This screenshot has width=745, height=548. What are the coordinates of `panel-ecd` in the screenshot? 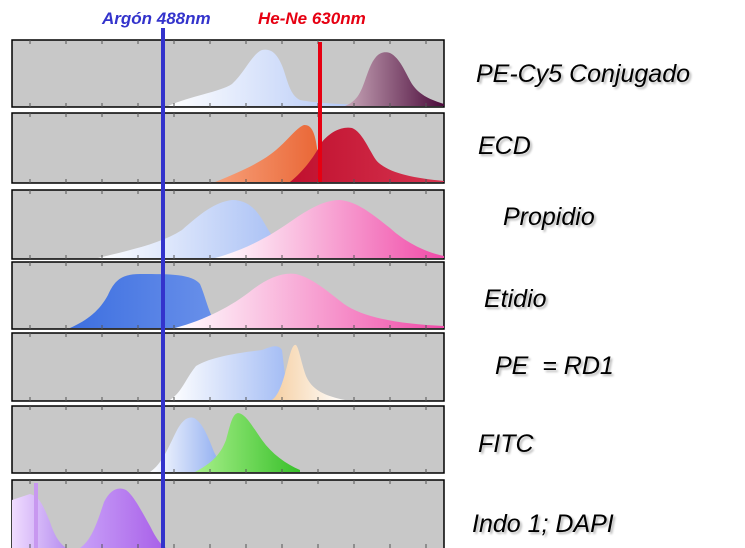 It's located at (228, 148).